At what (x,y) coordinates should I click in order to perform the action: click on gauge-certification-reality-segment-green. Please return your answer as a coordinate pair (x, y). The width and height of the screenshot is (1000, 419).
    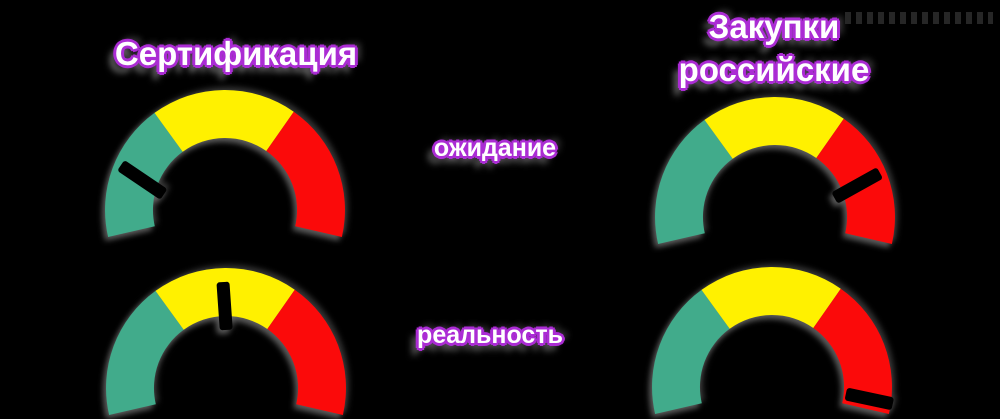
    Looking at the image, I should click on (145, 352).